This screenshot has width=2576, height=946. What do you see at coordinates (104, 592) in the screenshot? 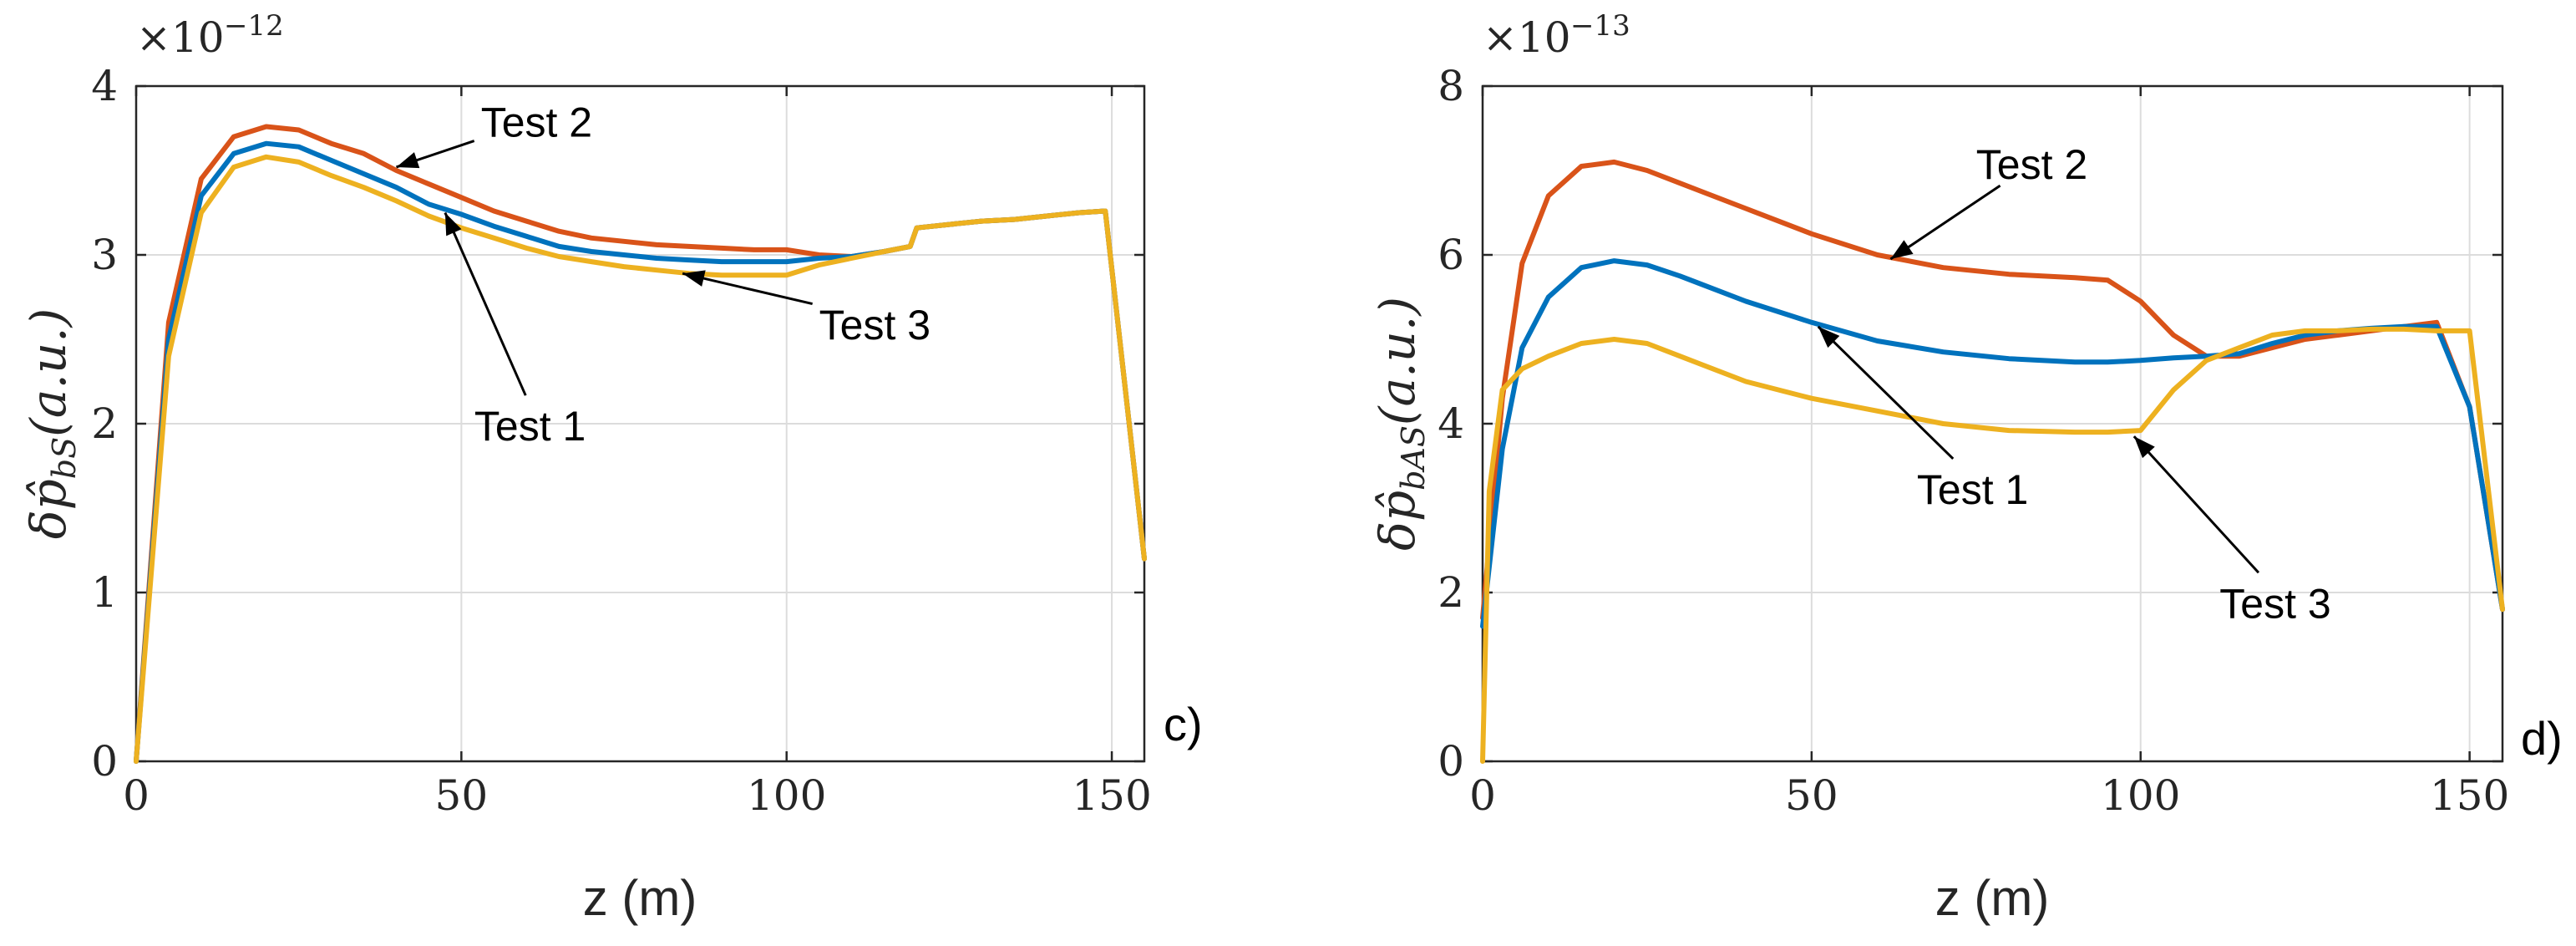
I see `chart-c-y-tick-label: 1` at bounding box center [104, 592].